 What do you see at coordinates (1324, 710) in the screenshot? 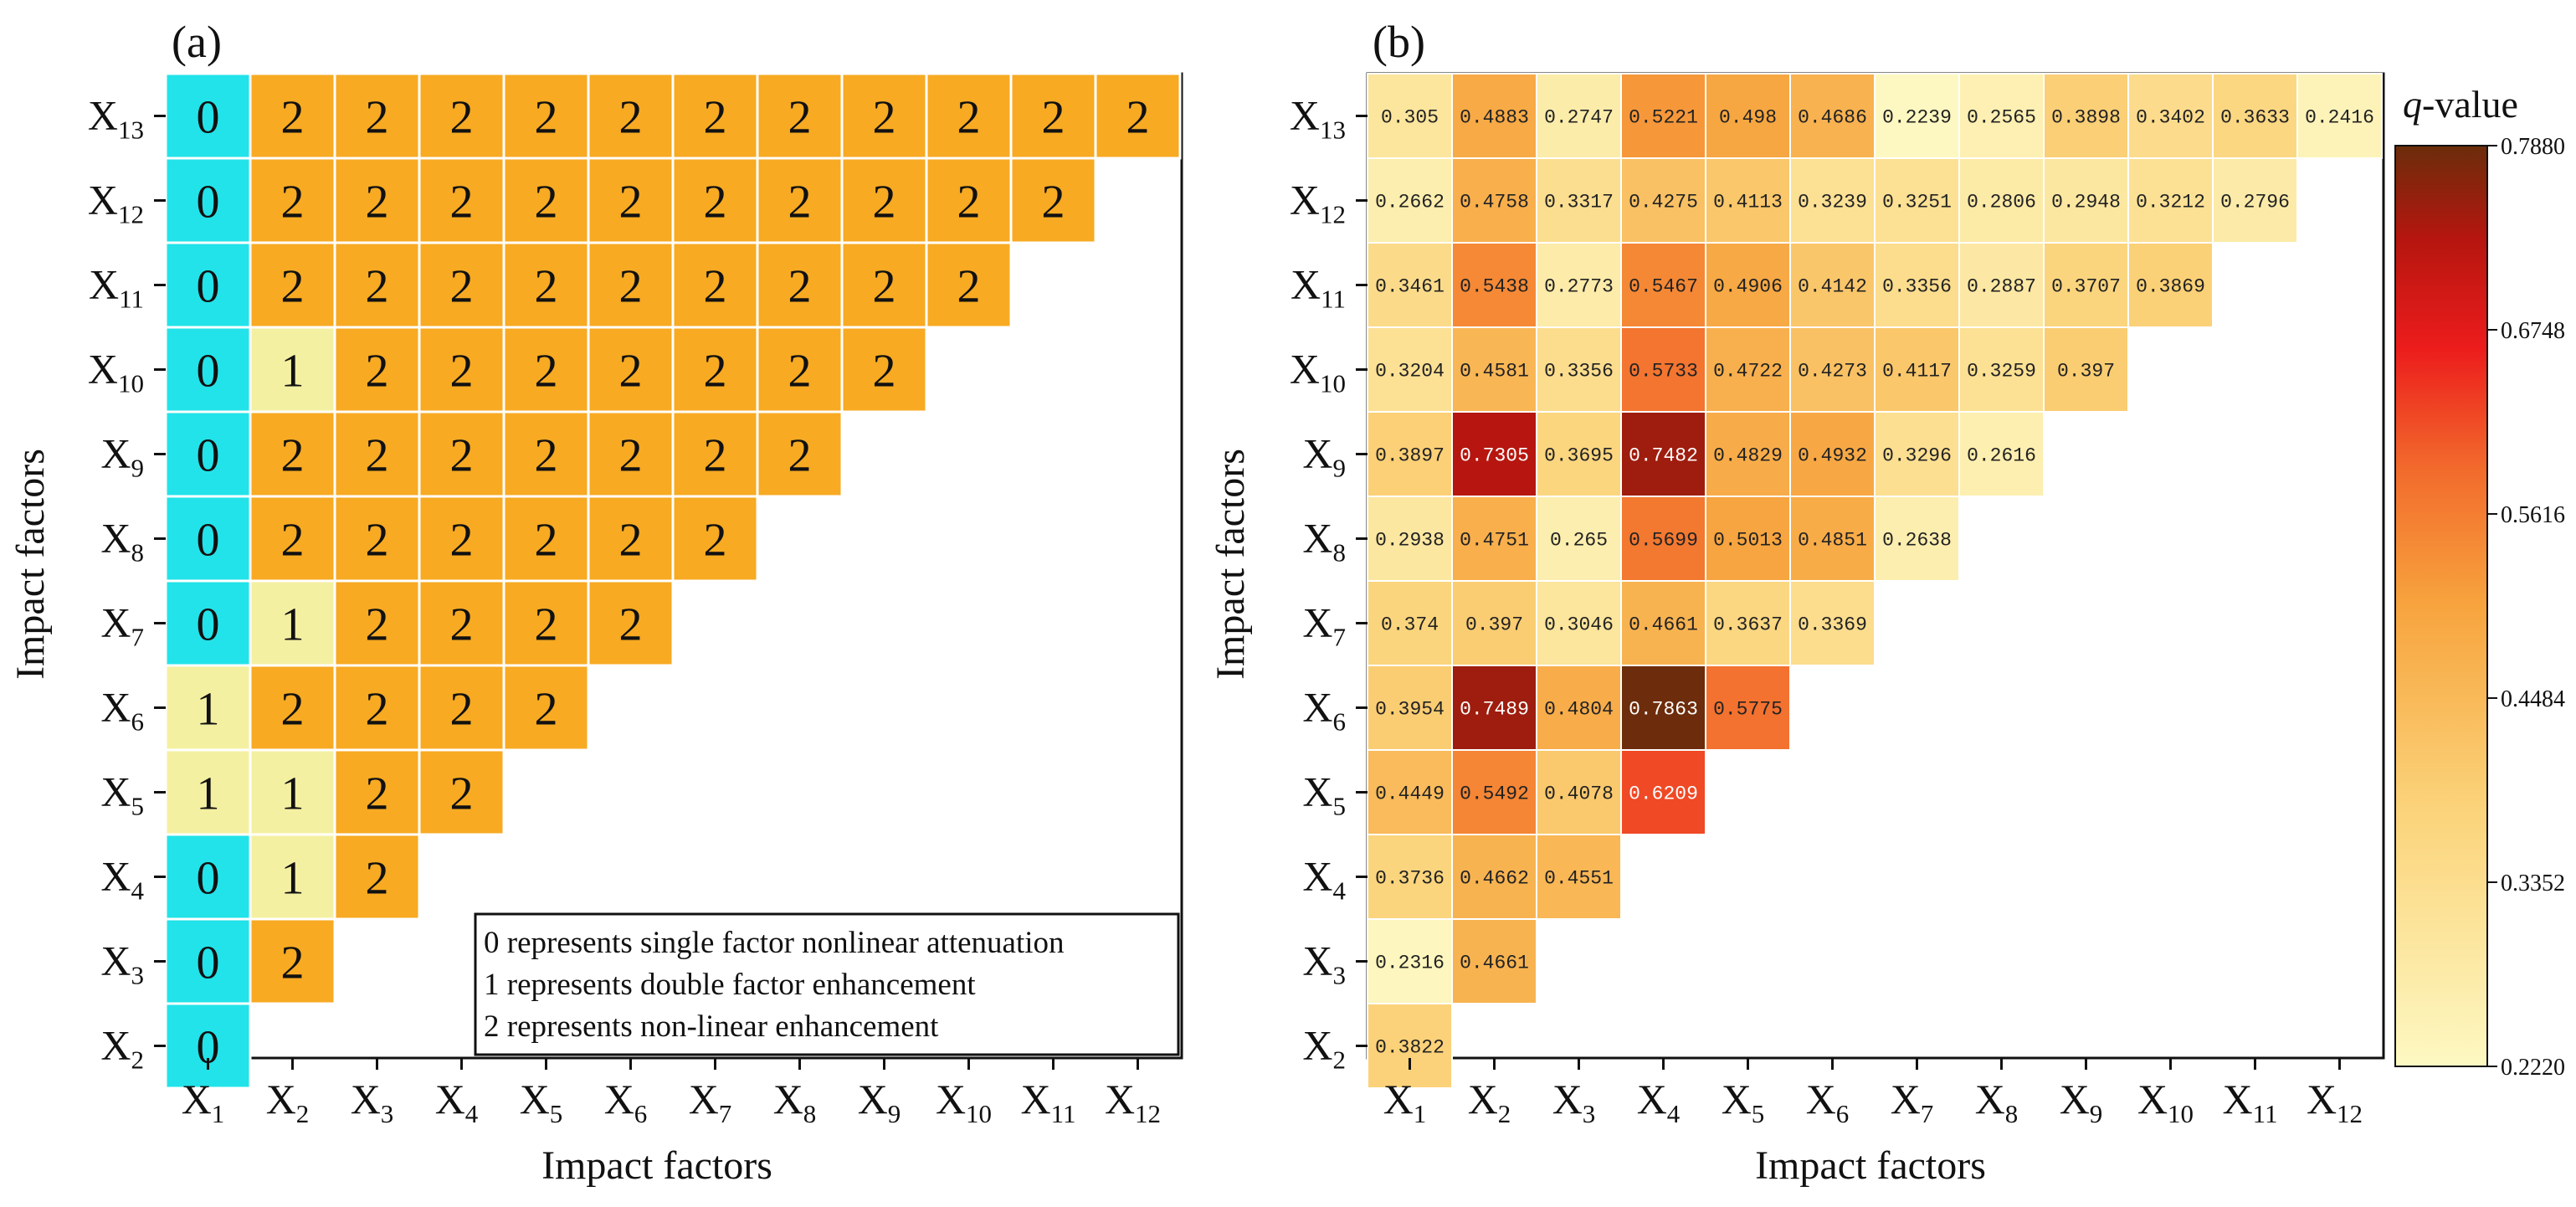
I see `b-y-tick-x6: X6` at bounding box center [1324, 710].